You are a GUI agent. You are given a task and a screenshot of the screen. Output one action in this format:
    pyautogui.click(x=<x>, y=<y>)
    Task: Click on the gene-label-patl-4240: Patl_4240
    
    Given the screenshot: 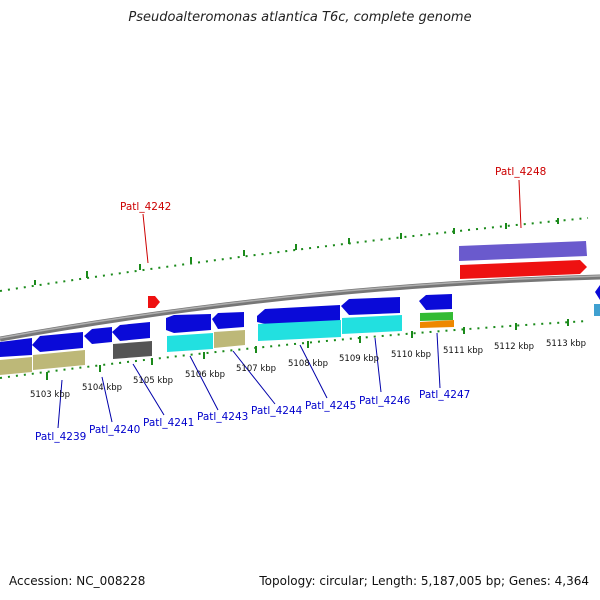 What is the action you would take?
    pyautogui.click(x=114, y=430)
    